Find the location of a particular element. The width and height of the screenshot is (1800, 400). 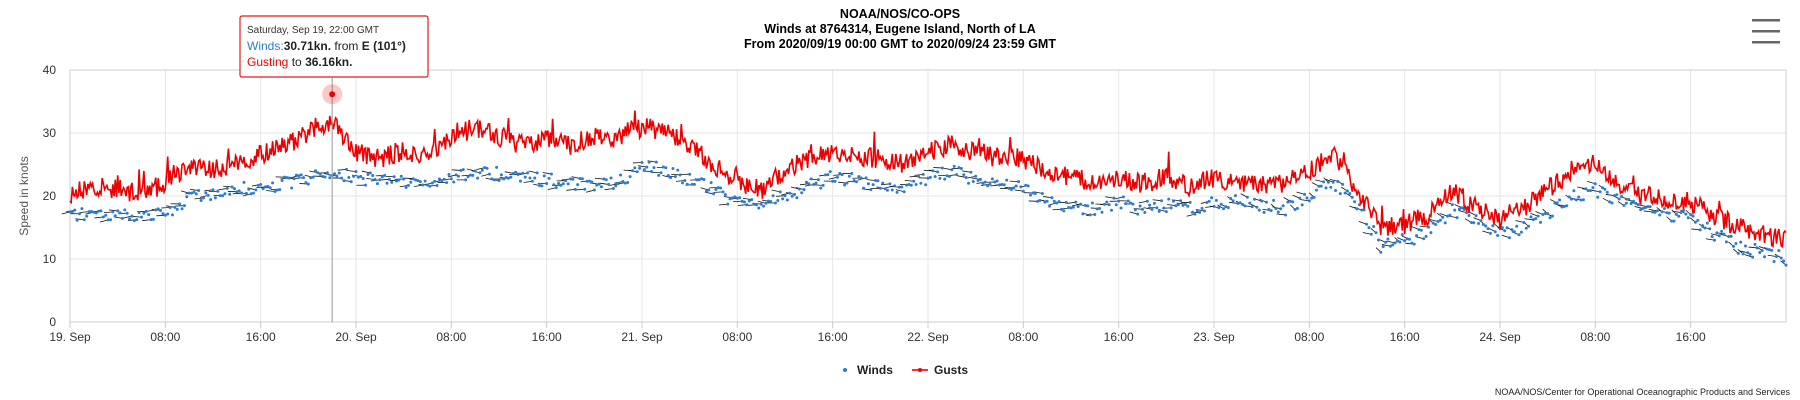

tooltip-winds-label: Winds: is located at coordinates (265, 46).